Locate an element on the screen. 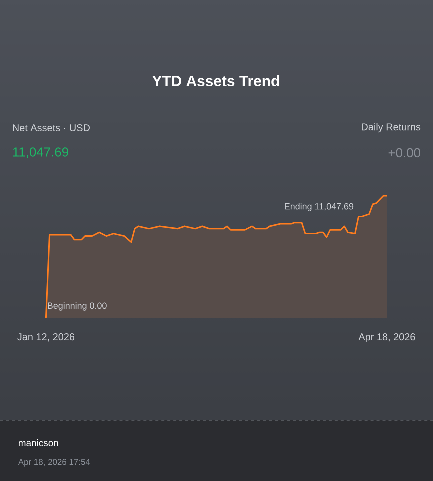 The image size is (433, 481). text: Net Assets · USD is located at coordinates (51, 128).